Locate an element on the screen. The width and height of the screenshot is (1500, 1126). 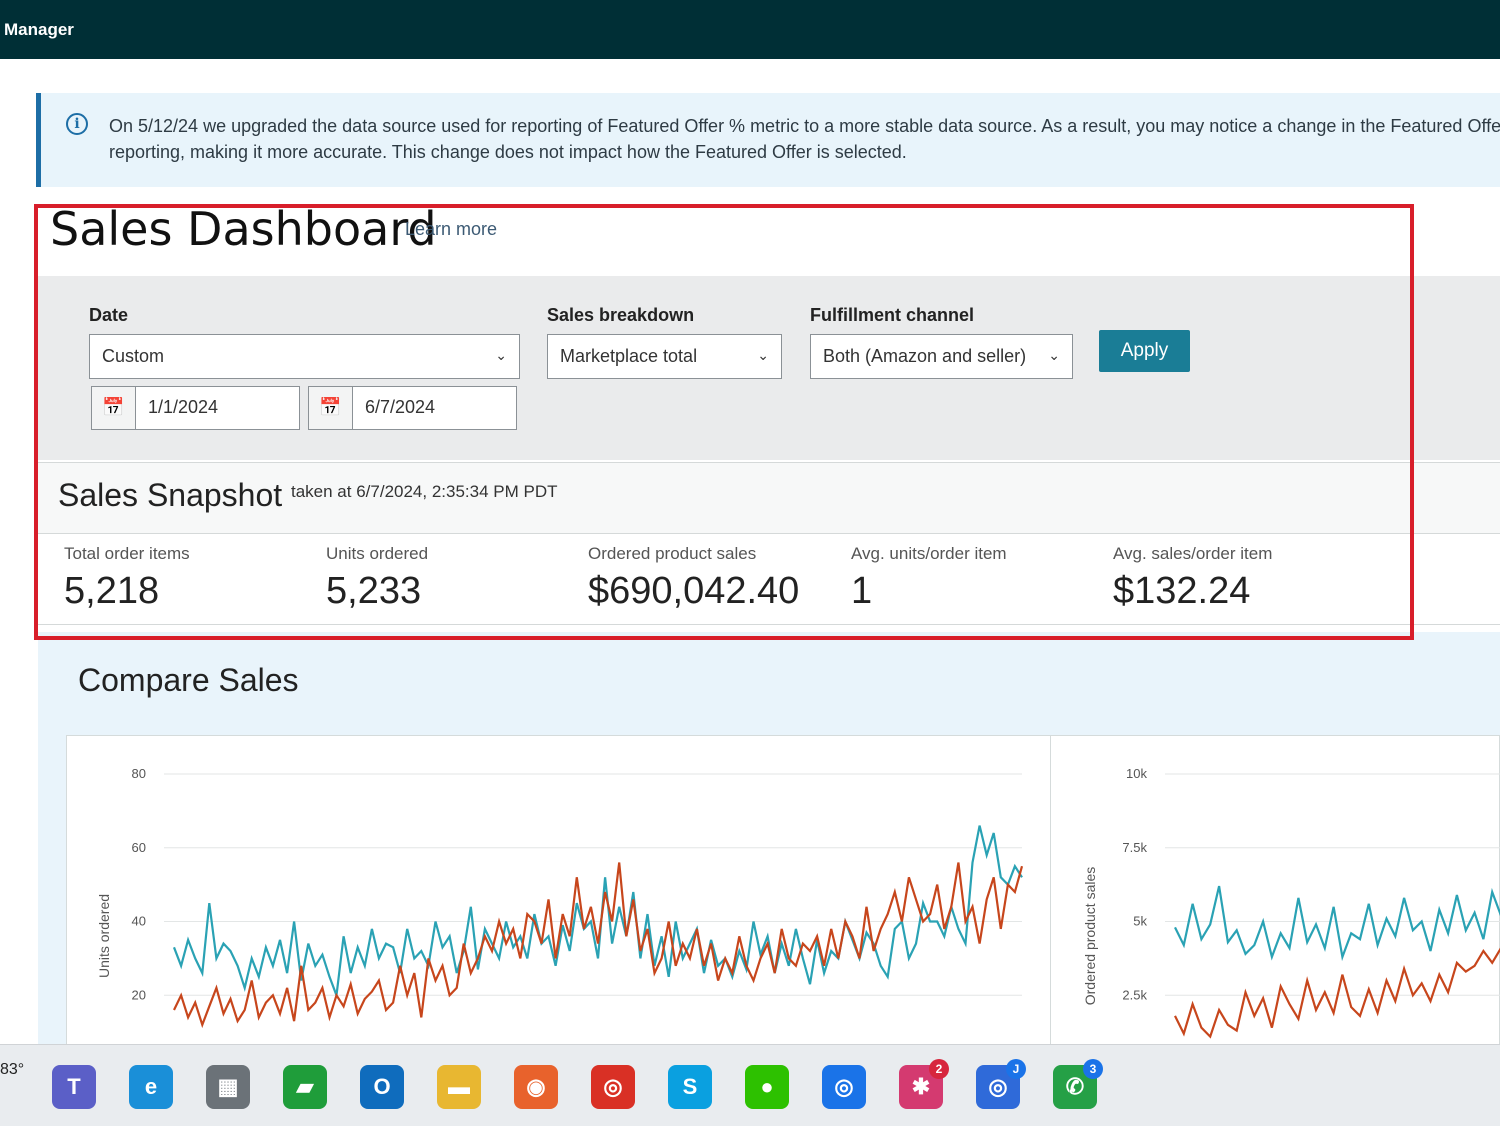
start-date-field: 📅 1/1/2024 is located at coordinates (195, 408).